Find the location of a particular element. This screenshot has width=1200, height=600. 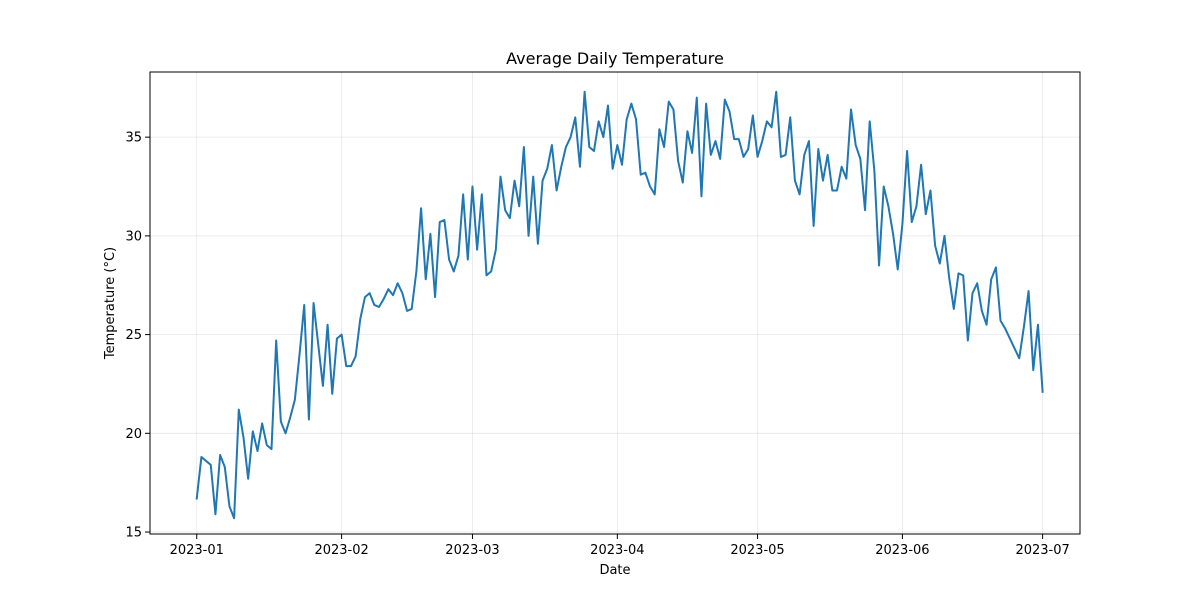

y-tick-label: 25 is located at coordinates (133, 335).